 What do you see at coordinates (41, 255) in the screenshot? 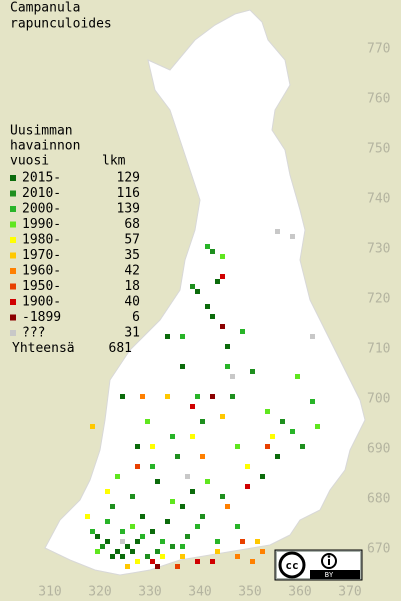
I see `legend-label: 1970-` at bounding box center [41, 255].